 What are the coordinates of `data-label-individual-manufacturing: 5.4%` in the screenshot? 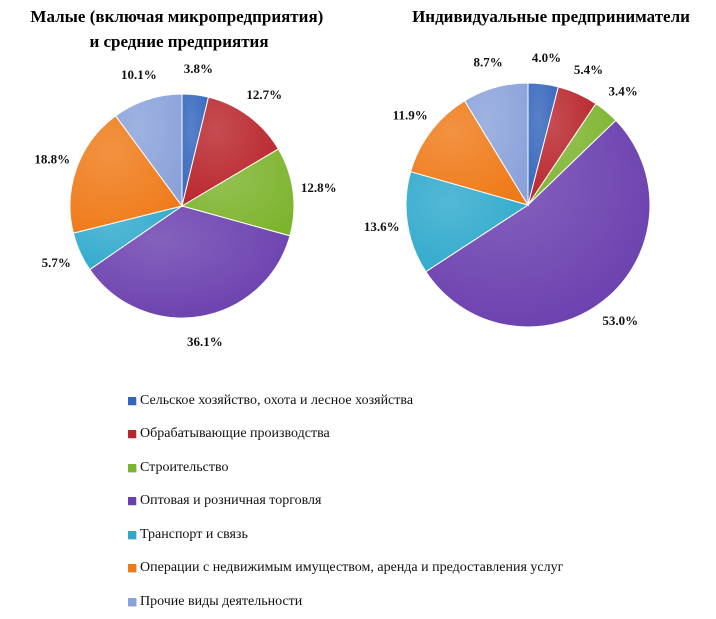 It's located at (588, 69).